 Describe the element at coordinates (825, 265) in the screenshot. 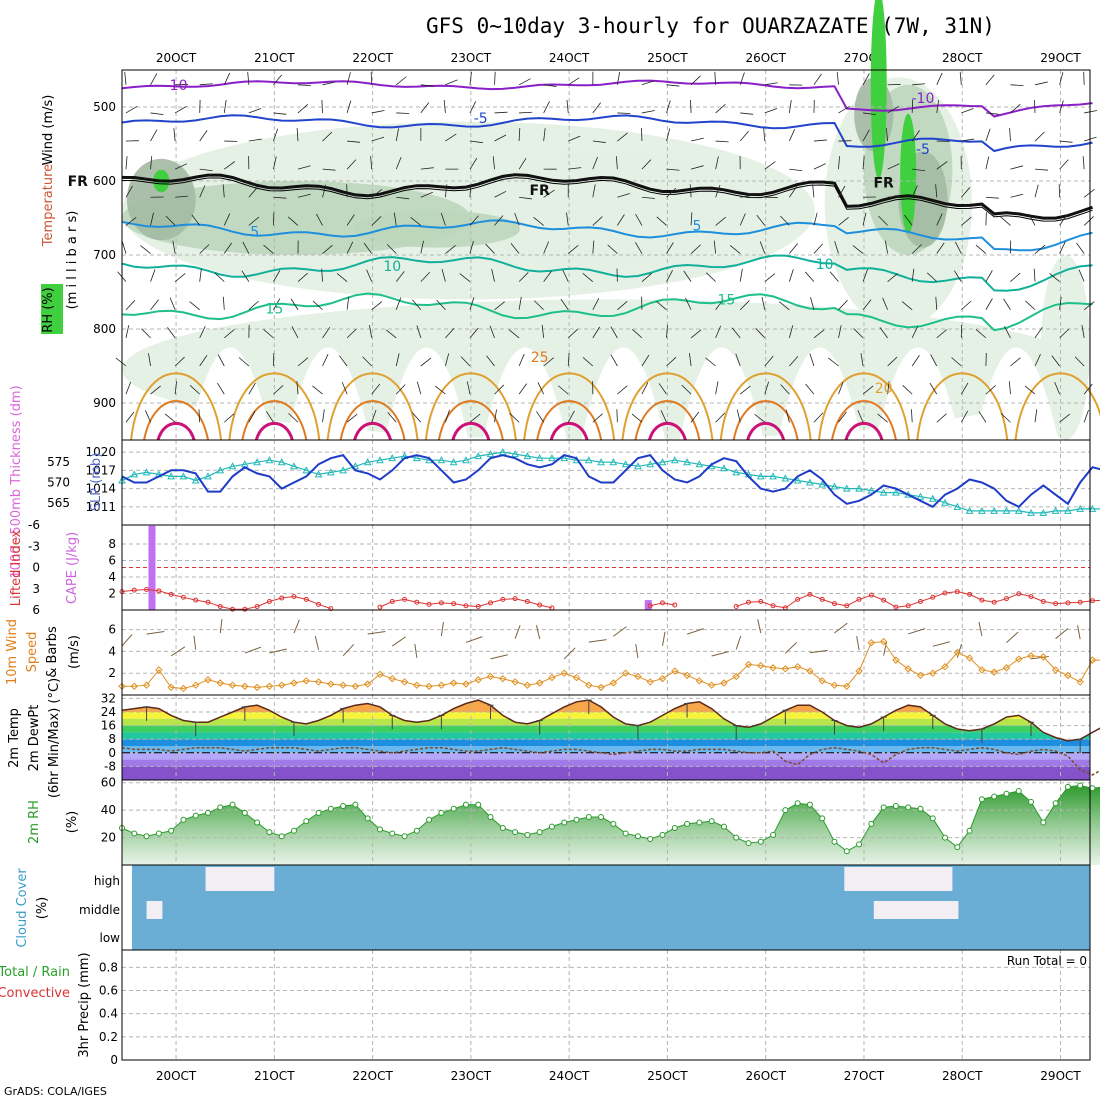

I see `contour-label: 10` at that location.